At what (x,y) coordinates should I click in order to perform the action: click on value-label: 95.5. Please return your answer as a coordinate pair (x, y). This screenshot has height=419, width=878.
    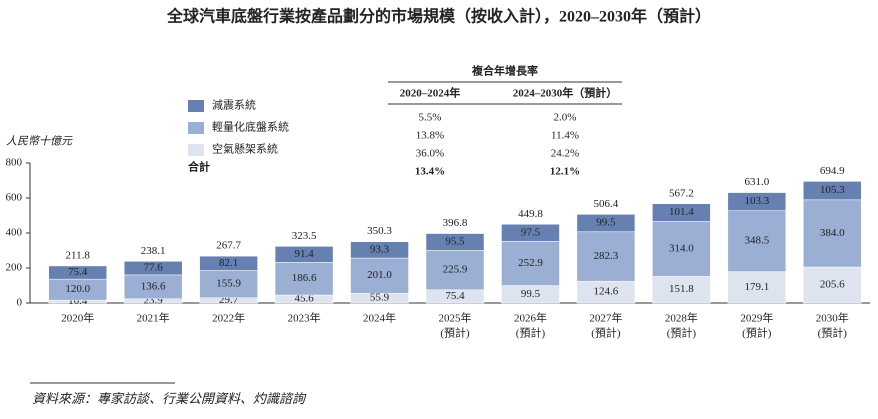
    Looking at the image, I should click on (455, 241).